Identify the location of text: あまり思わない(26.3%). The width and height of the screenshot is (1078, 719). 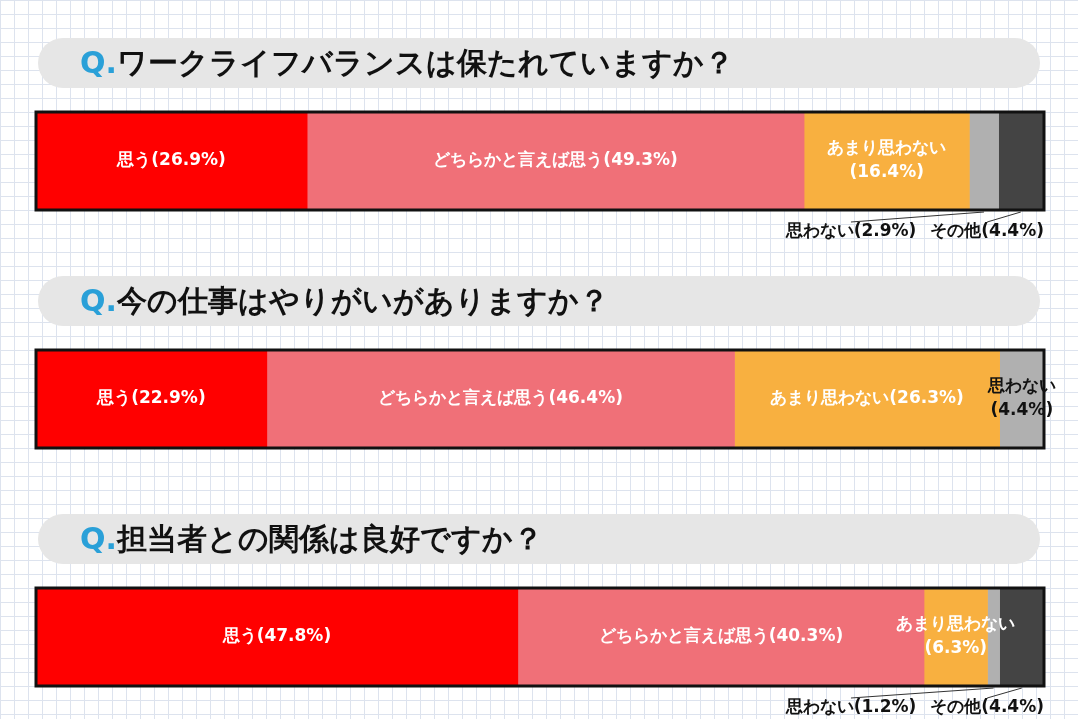
(867, 397).